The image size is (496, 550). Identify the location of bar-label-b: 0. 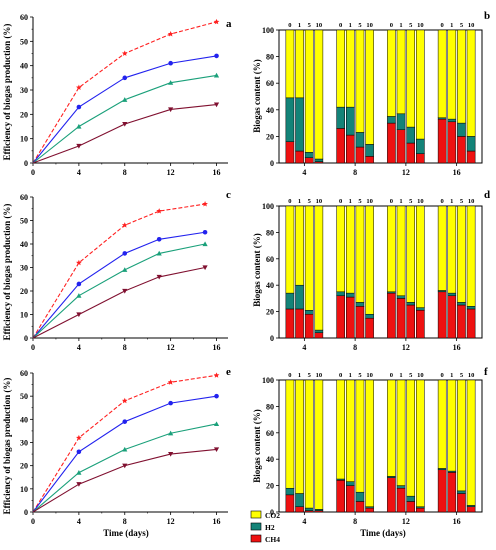
(340, 25).